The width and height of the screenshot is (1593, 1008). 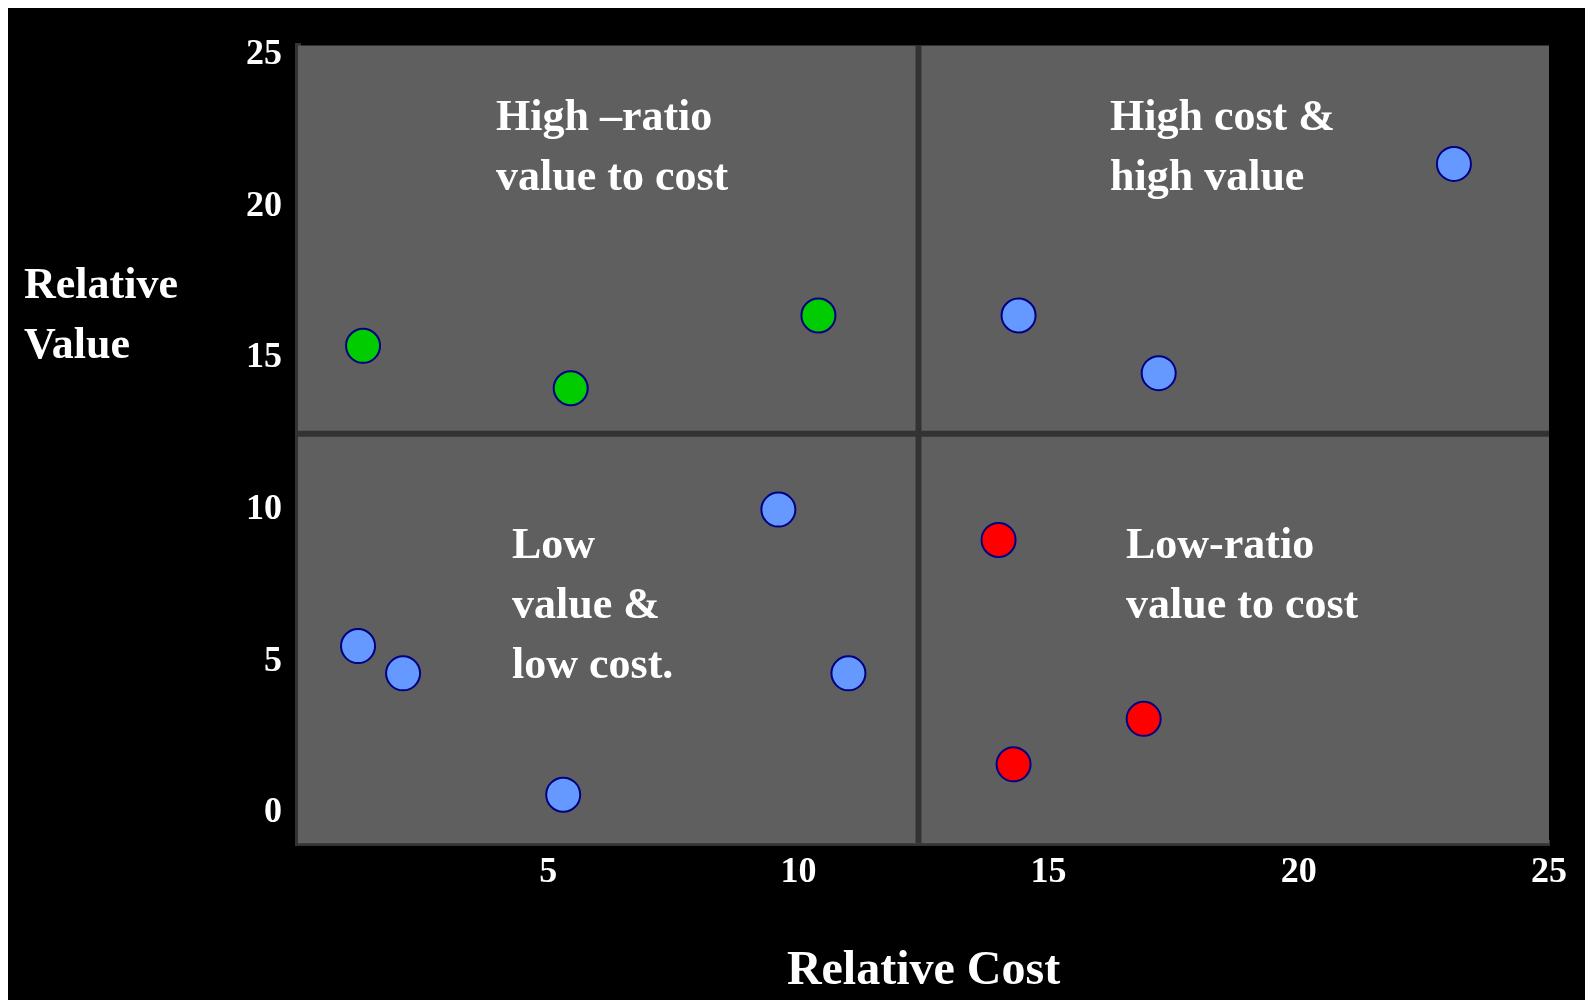 What do you see at coordinates (593, 604) in the screenshot?
I see `annotation: Low value & low cost.` at bounding box center [593, 604].